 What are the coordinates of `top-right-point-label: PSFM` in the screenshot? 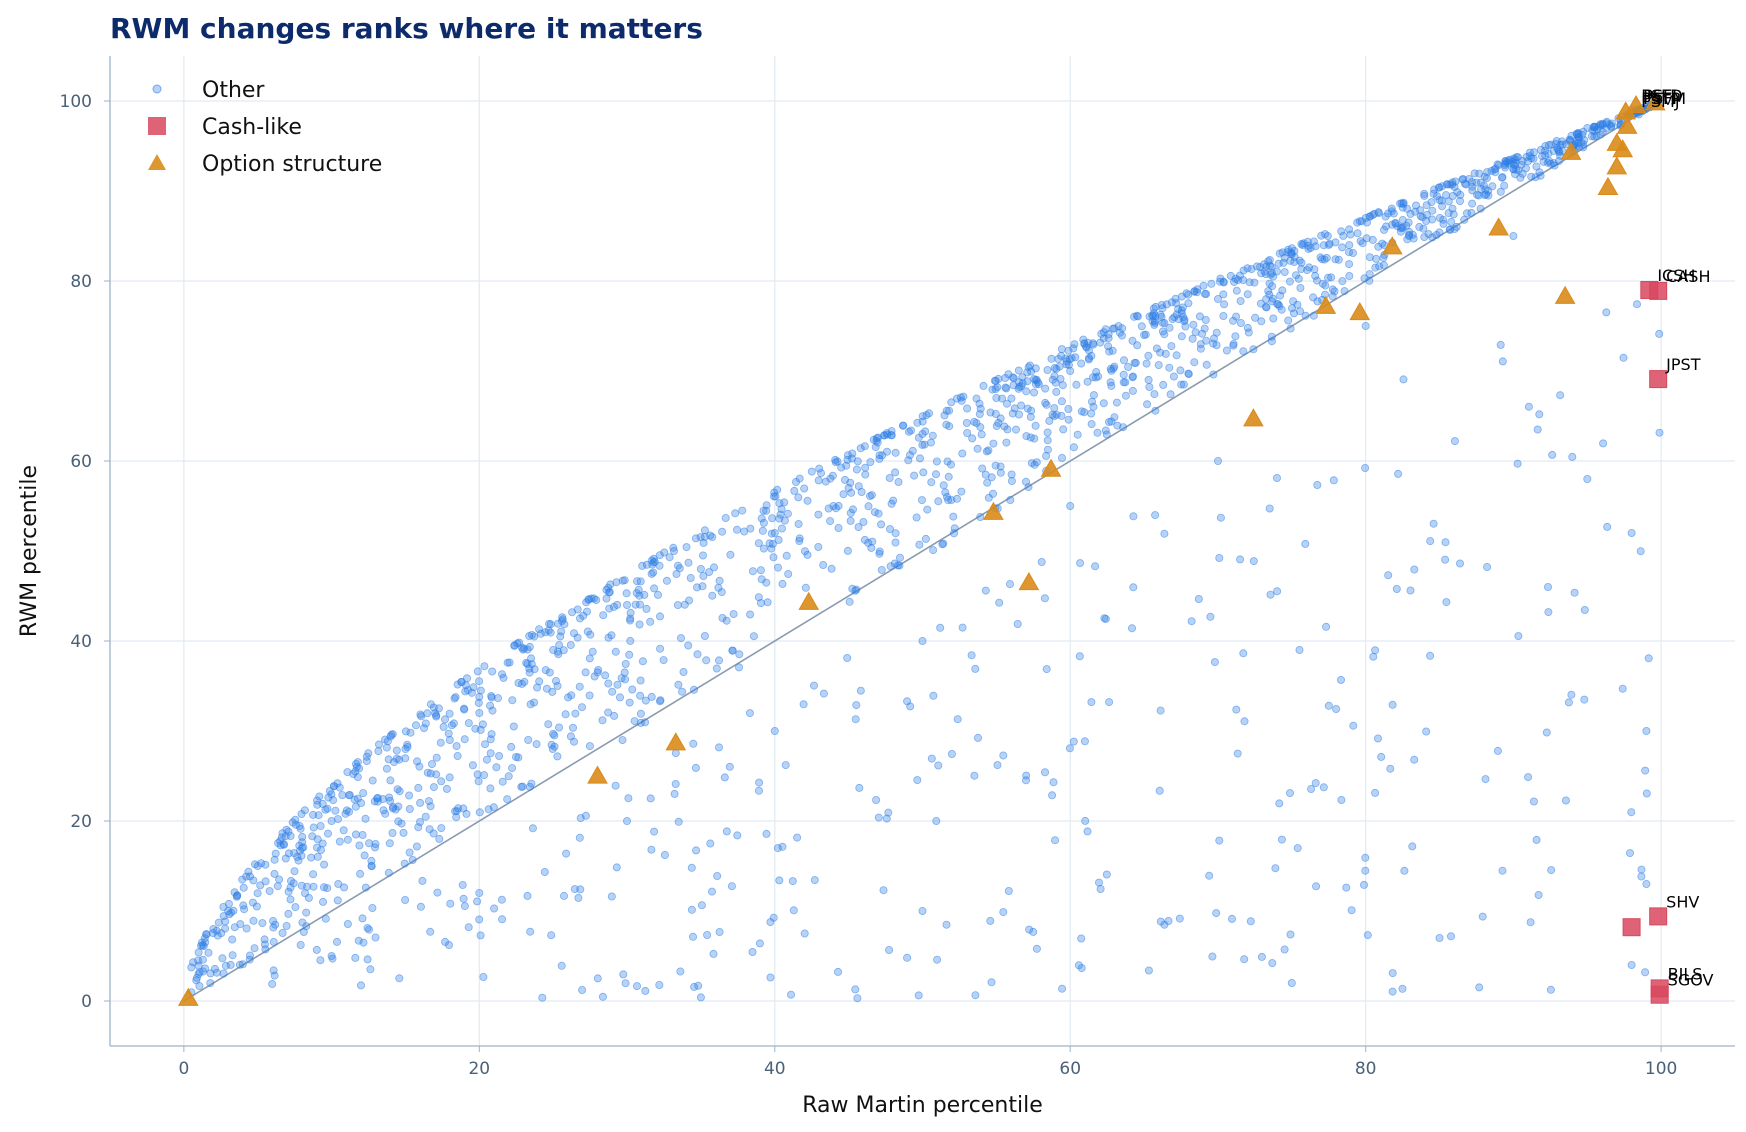 It's located at (1664, 98).